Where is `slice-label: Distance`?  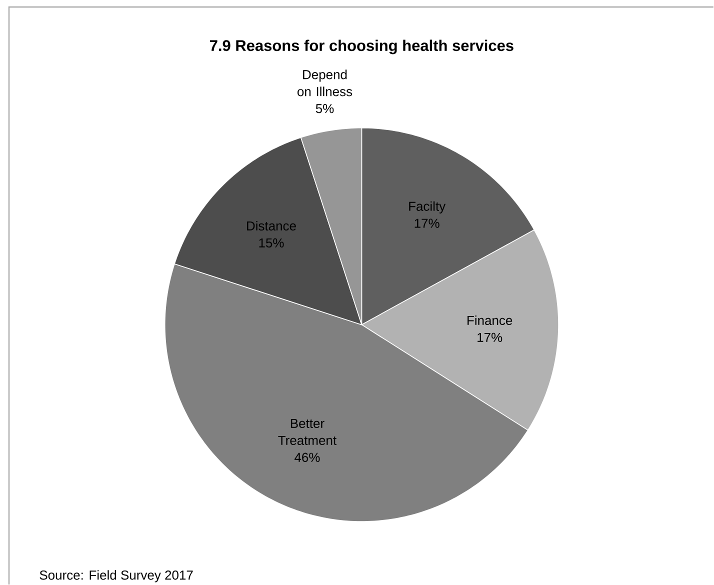 slice-label: Distance is located at coordinates (271, 225).